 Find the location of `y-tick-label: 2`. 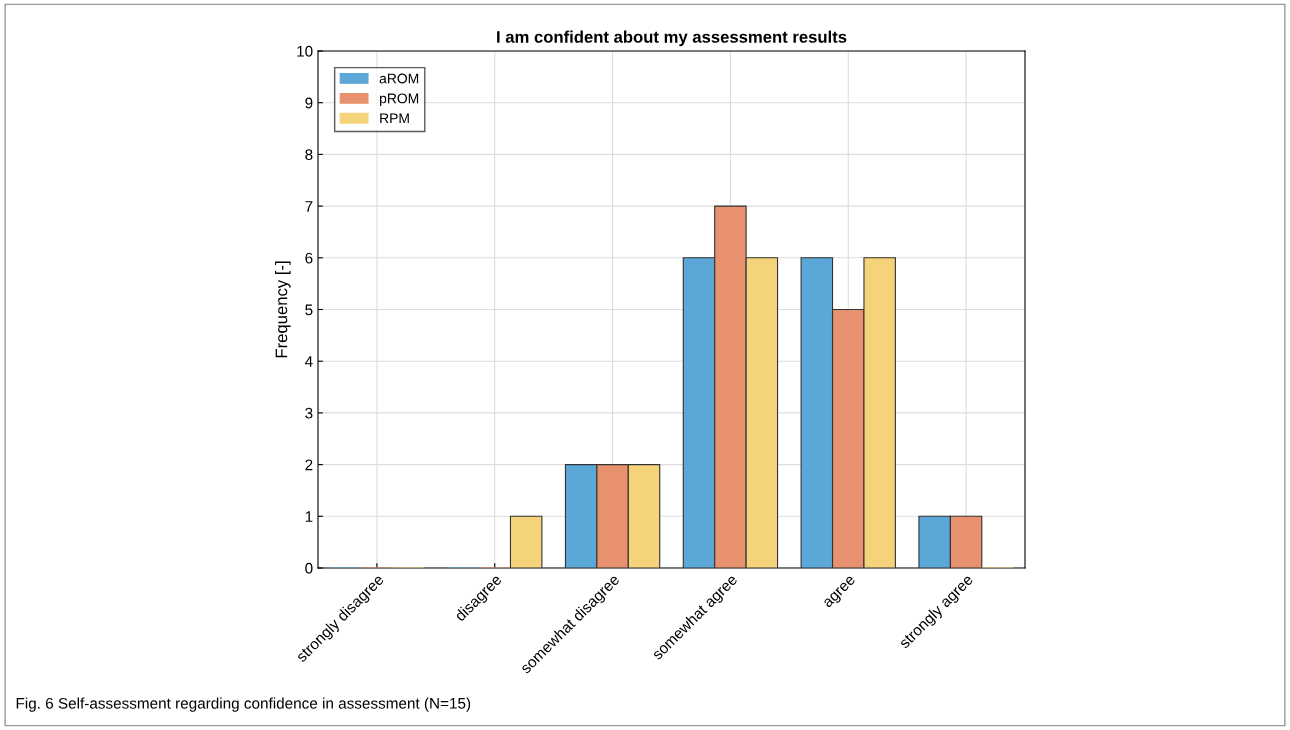

y-tick-label: 2 is located at coordinates (309, 465).